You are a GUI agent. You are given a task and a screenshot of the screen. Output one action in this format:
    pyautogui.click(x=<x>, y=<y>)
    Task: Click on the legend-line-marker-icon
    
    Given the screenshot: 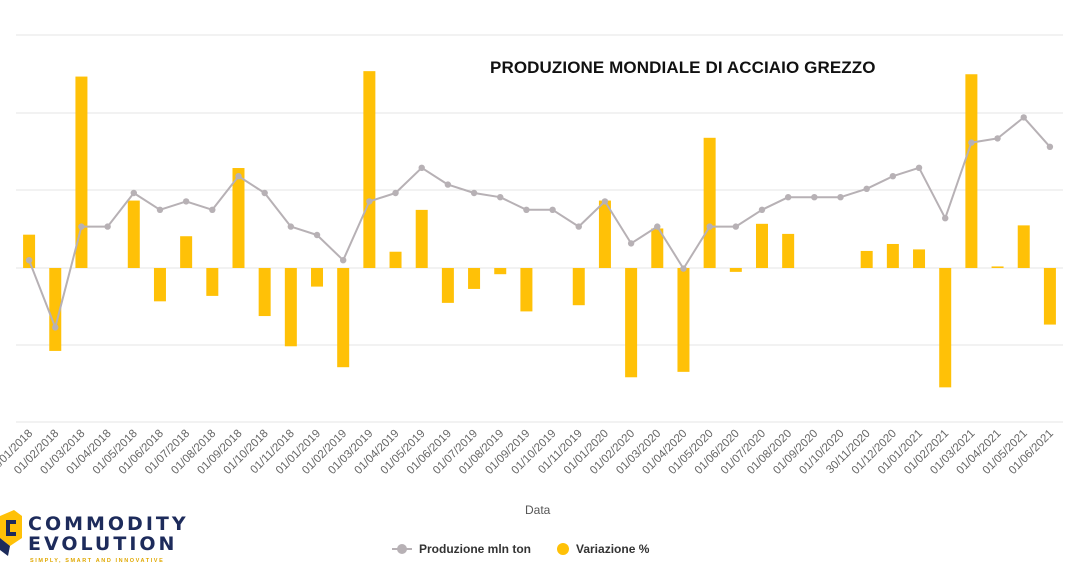 What is the action you would take?
    pyautogui.click(x=402, y=549)
    